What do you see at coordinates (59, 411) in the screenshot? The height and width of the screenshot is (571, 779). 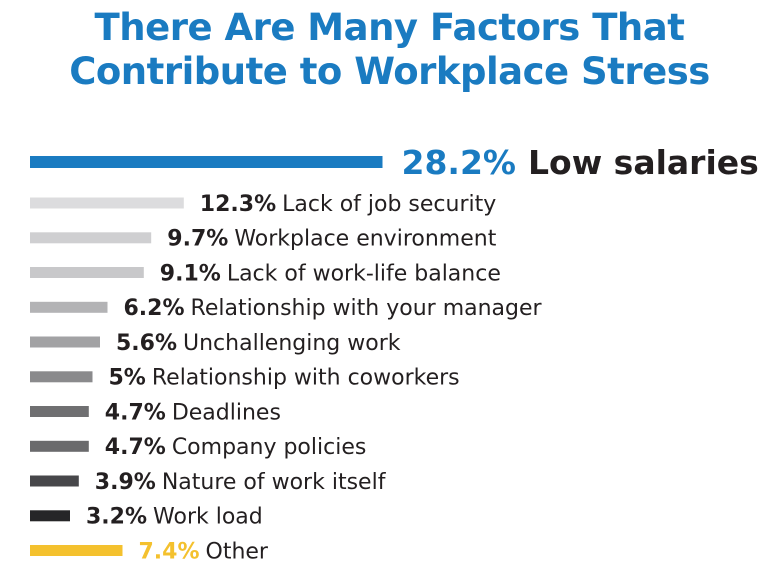 I see `bar-deadlines` at bounding box center [59, 411].